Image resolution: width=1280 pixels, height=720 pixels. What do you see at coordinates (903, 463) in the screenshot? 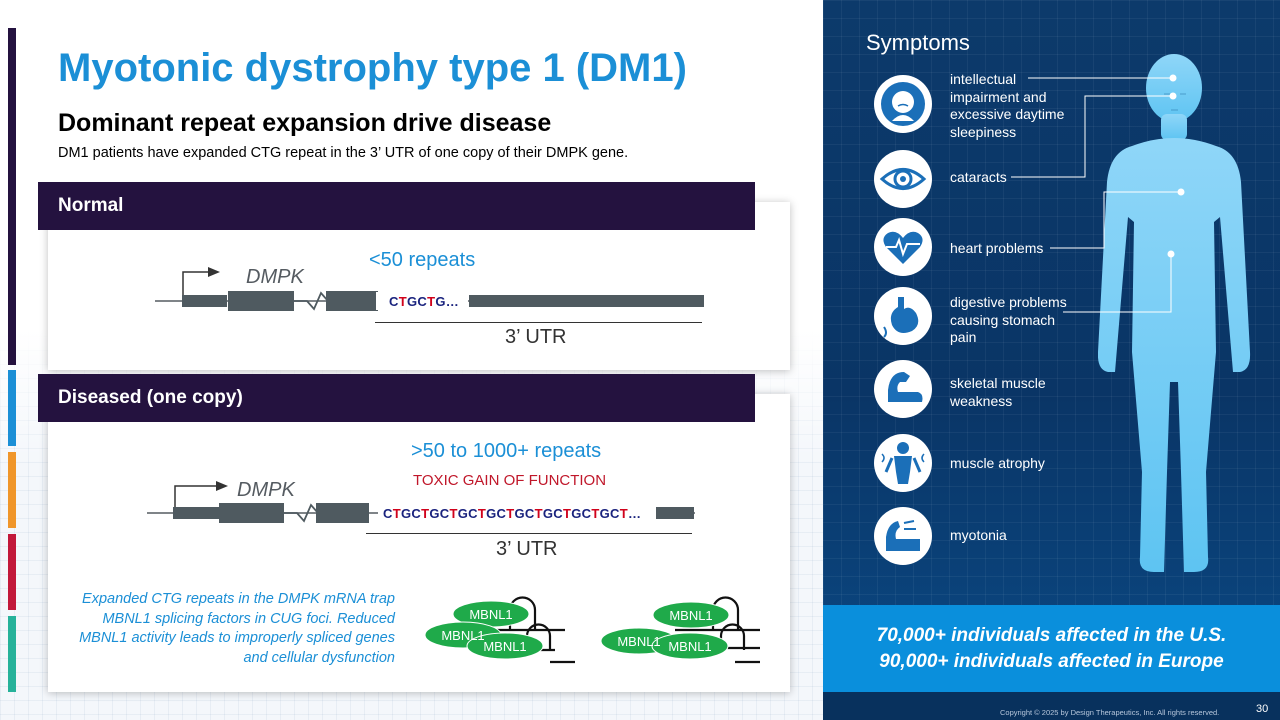
I see `muscle-atrophy-icon` at bounding box center [903, 463].